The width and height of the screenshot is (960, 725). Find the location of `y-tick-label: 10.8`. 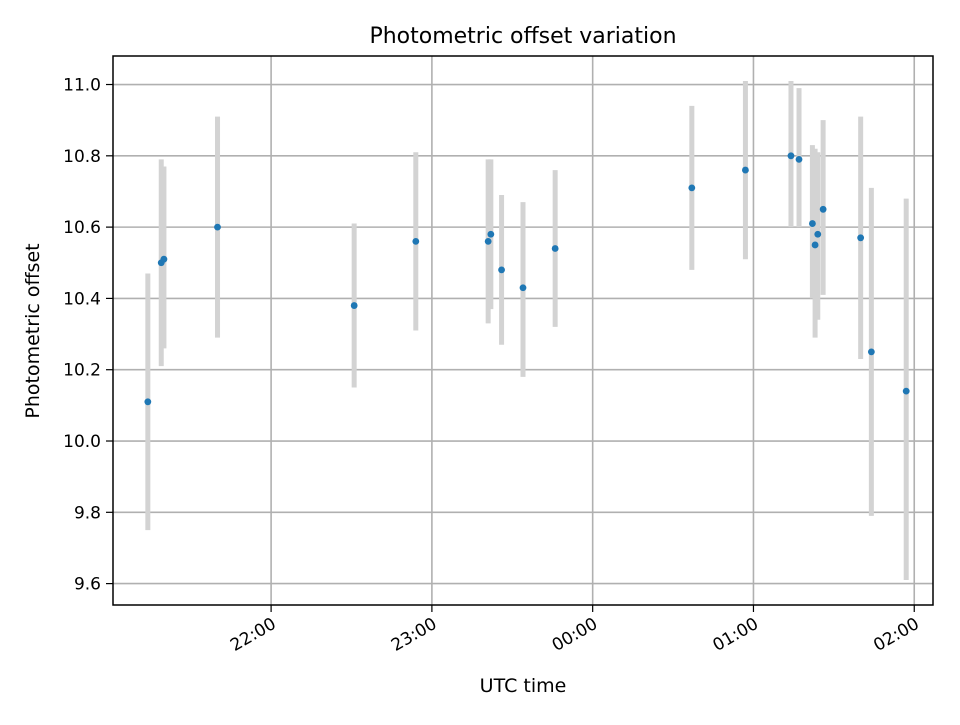

y-tick-label: 10.8 is located at coordinates (82, 157).